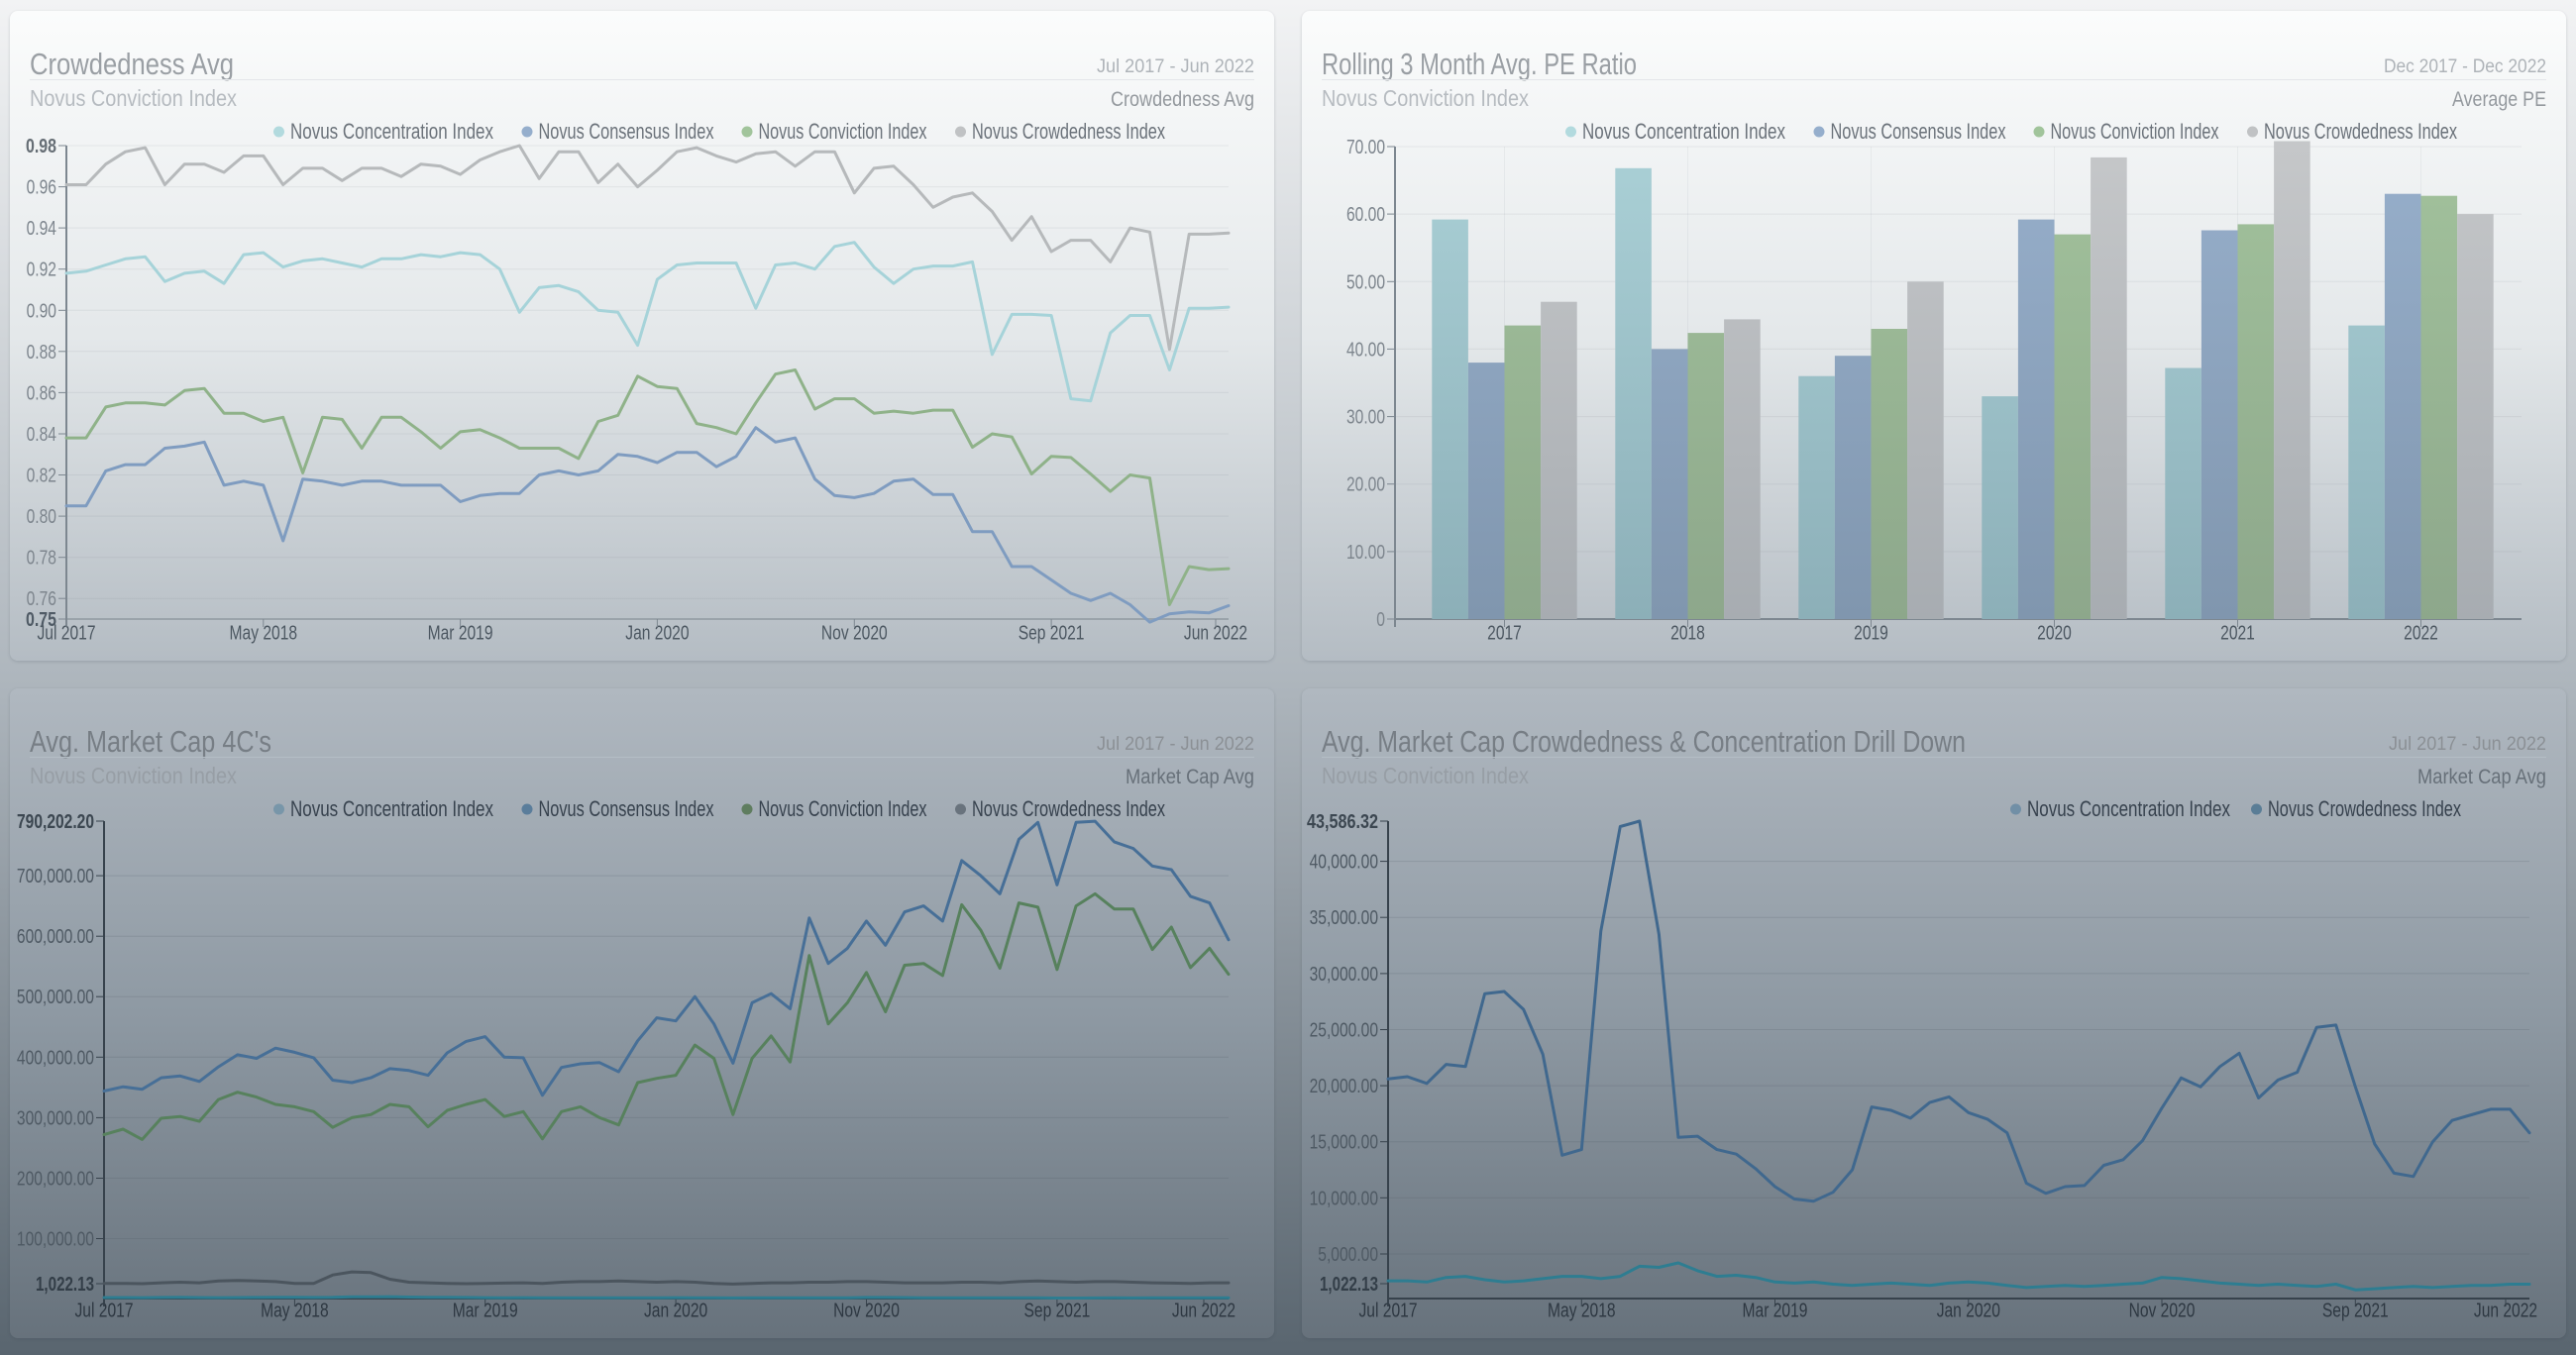  Describe the element at coordinates (1365, 350) in the screenshot. I see `svg-text: 40.00` at that location.